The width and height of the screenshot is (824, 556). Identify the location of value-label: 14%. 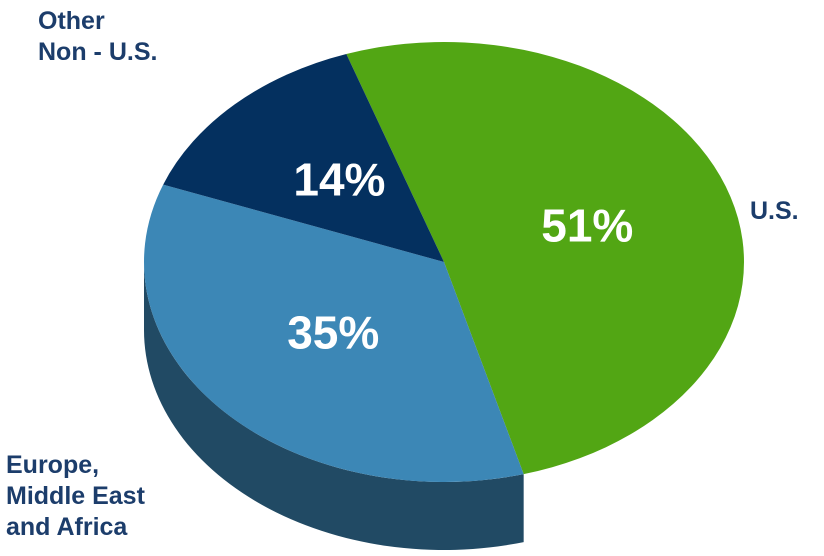
(339, 179).